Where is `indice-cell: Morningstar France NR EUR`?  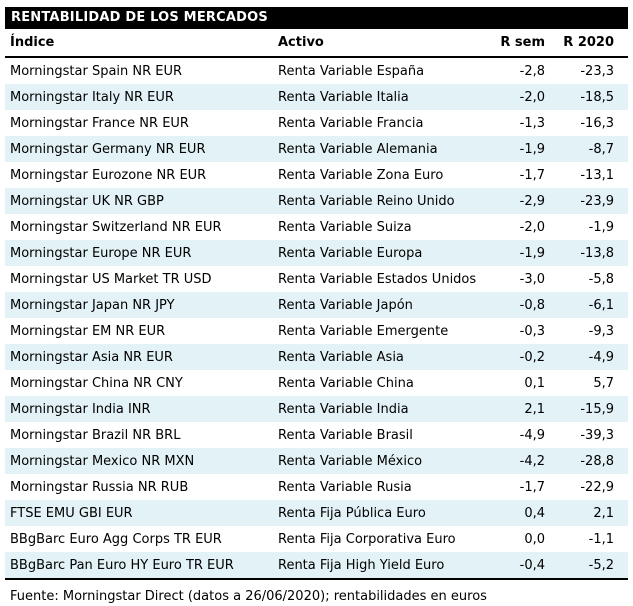 indice-cell: Morningstar France NR EUR is located at coordinates (99, 123).